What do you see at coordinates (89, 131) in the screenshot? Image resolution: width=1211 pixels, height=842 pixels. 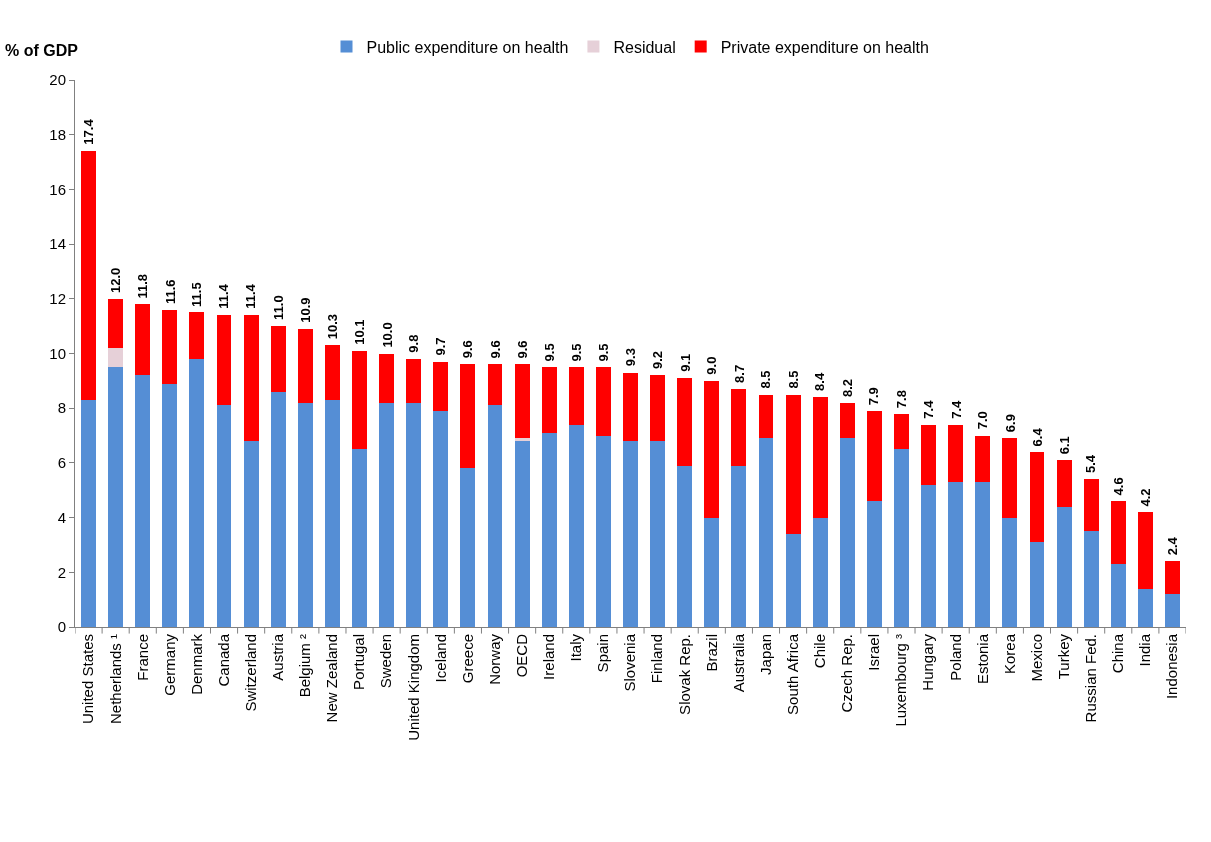 I see `total-label: 17.4` at bounding box center [89, 131].